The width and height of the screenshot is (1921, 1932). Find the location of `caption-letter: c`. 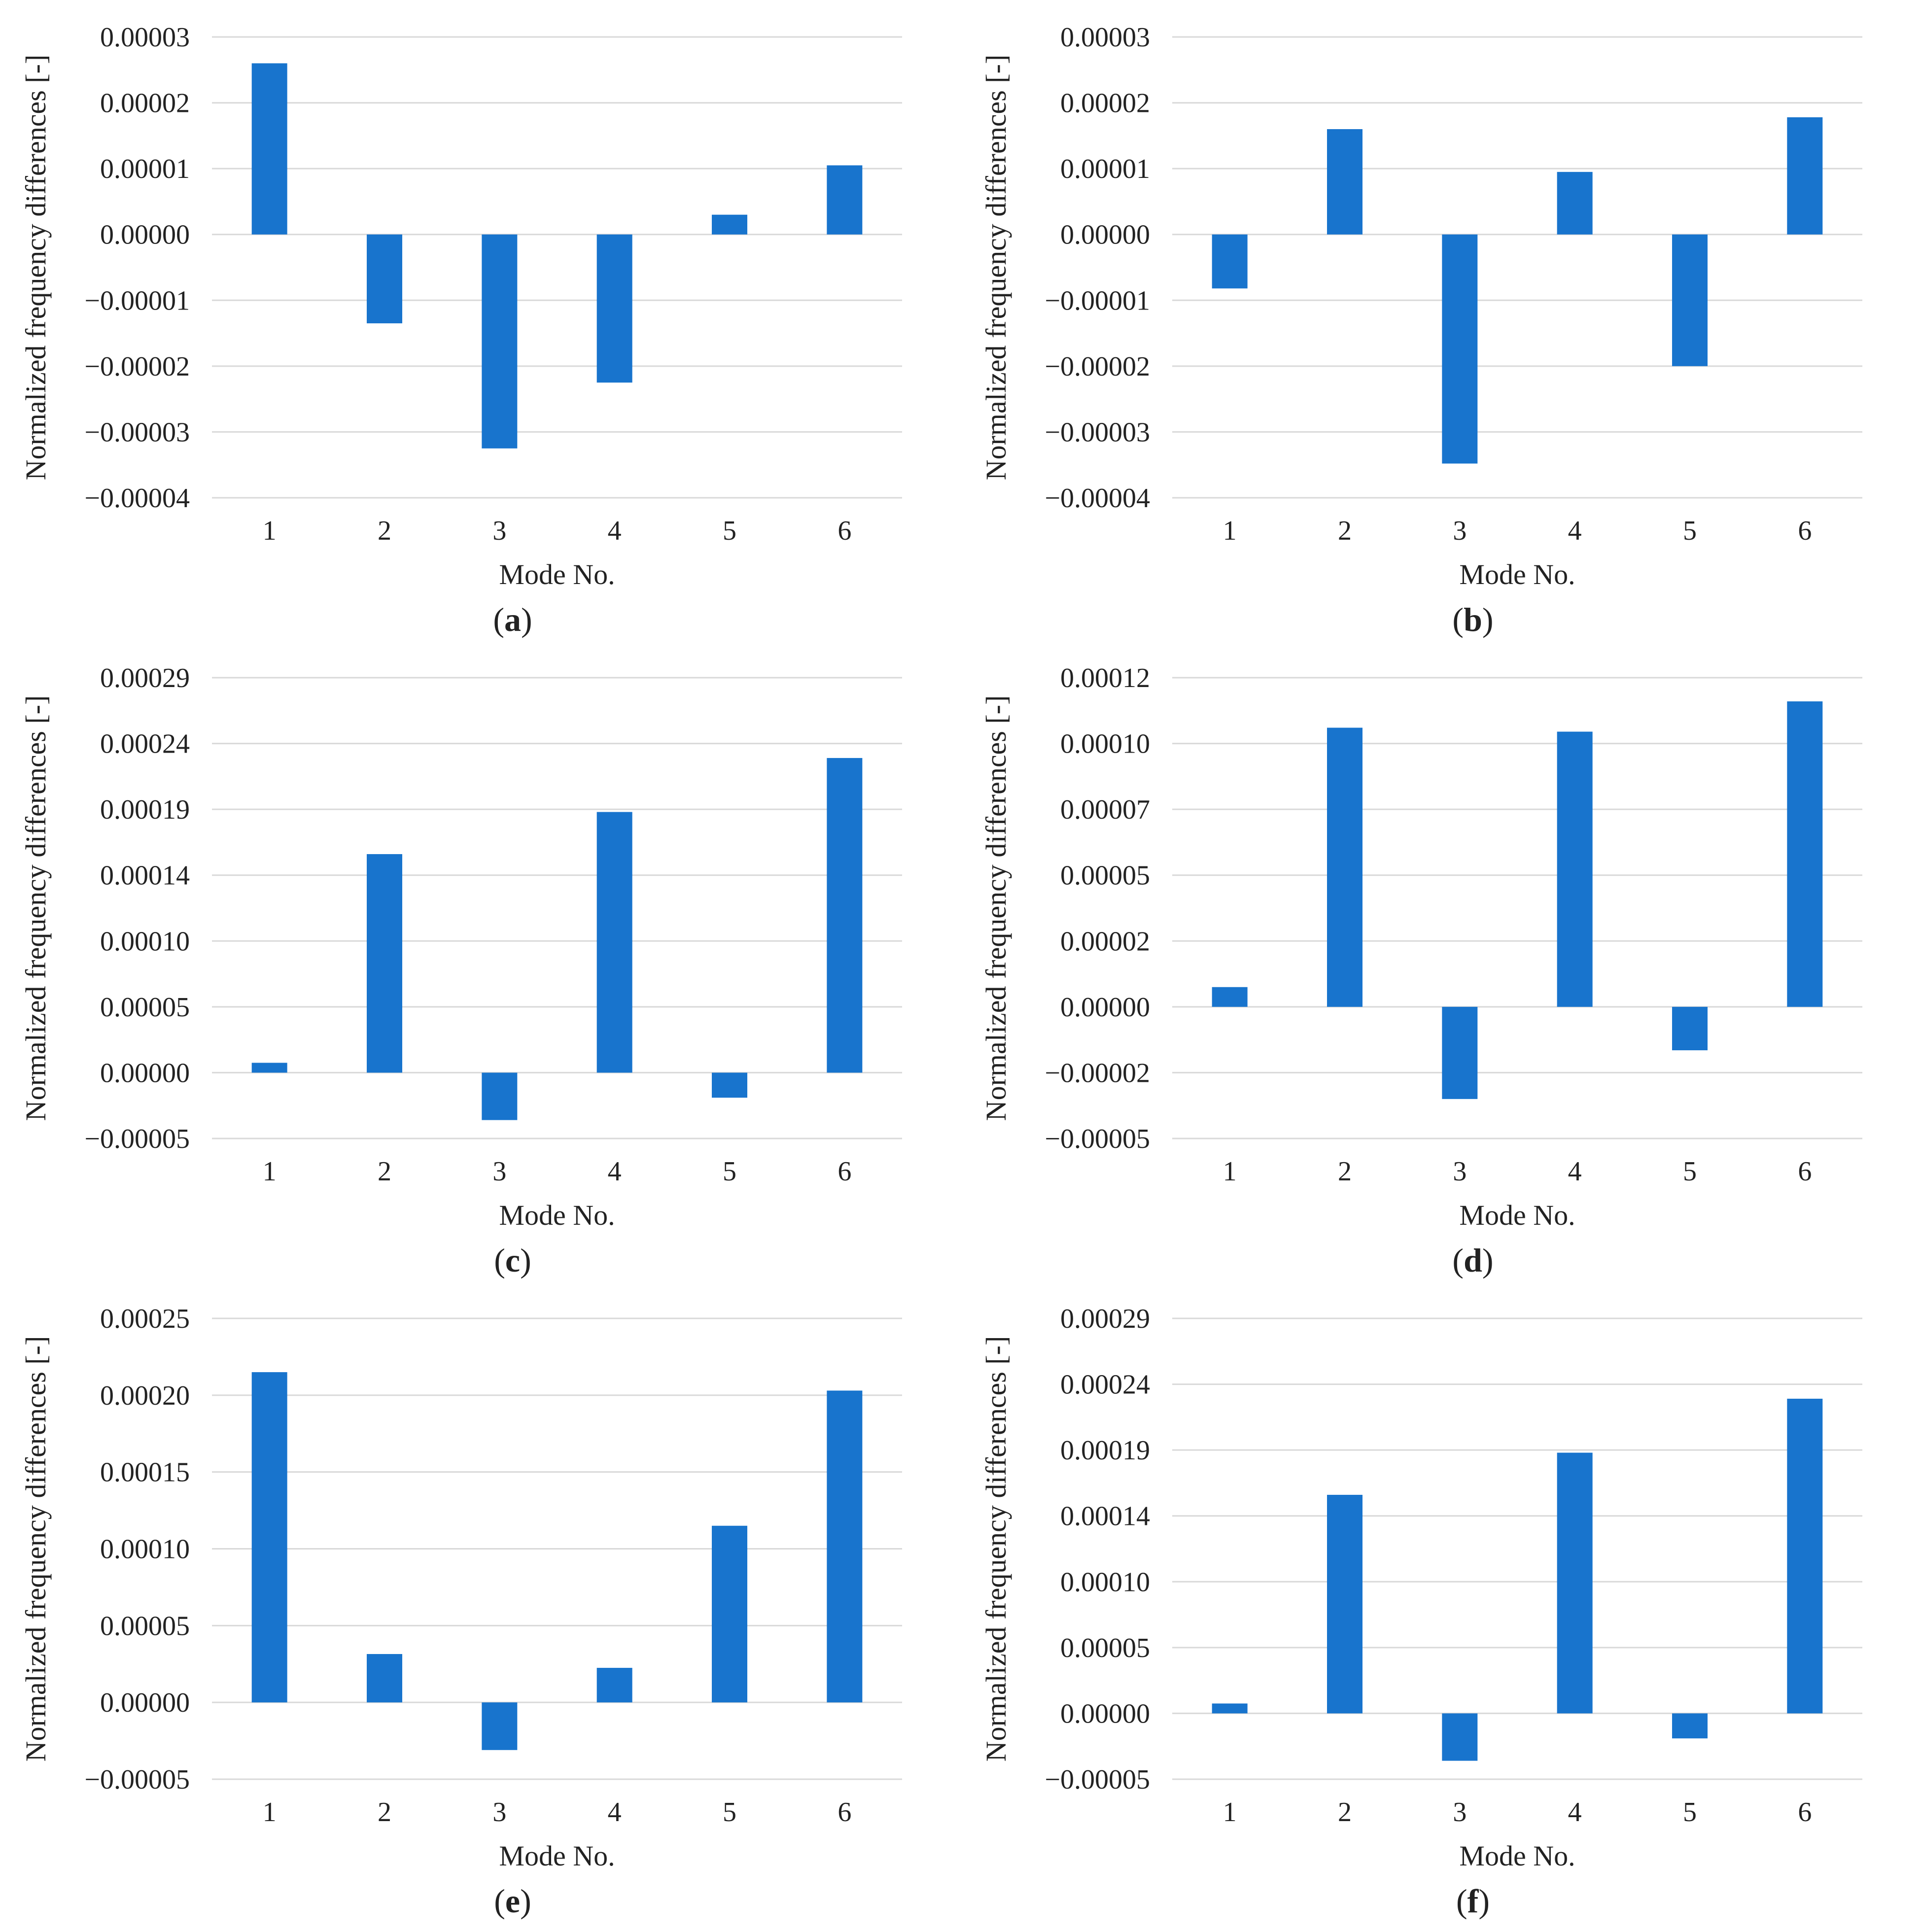

caption-letter: c is located at coordinates (512, 1260).